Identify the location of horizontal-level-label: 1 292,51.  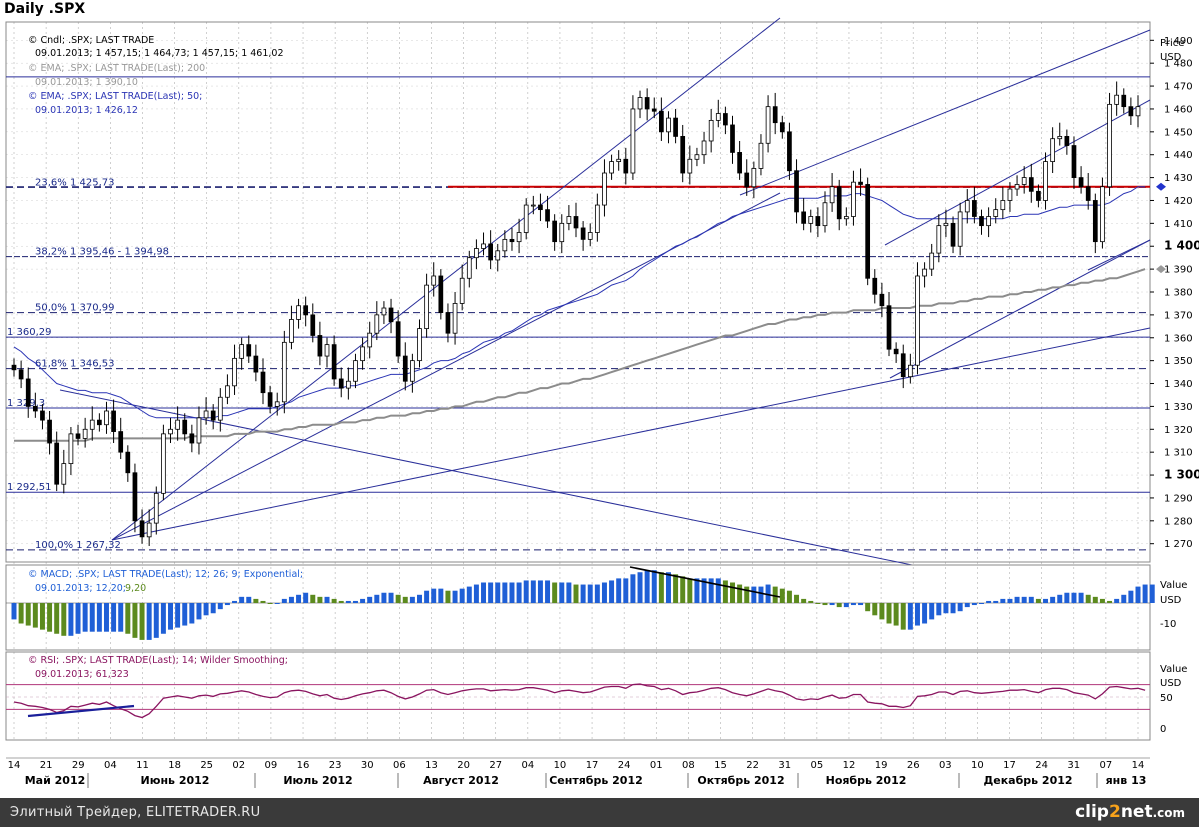
(29, 487).